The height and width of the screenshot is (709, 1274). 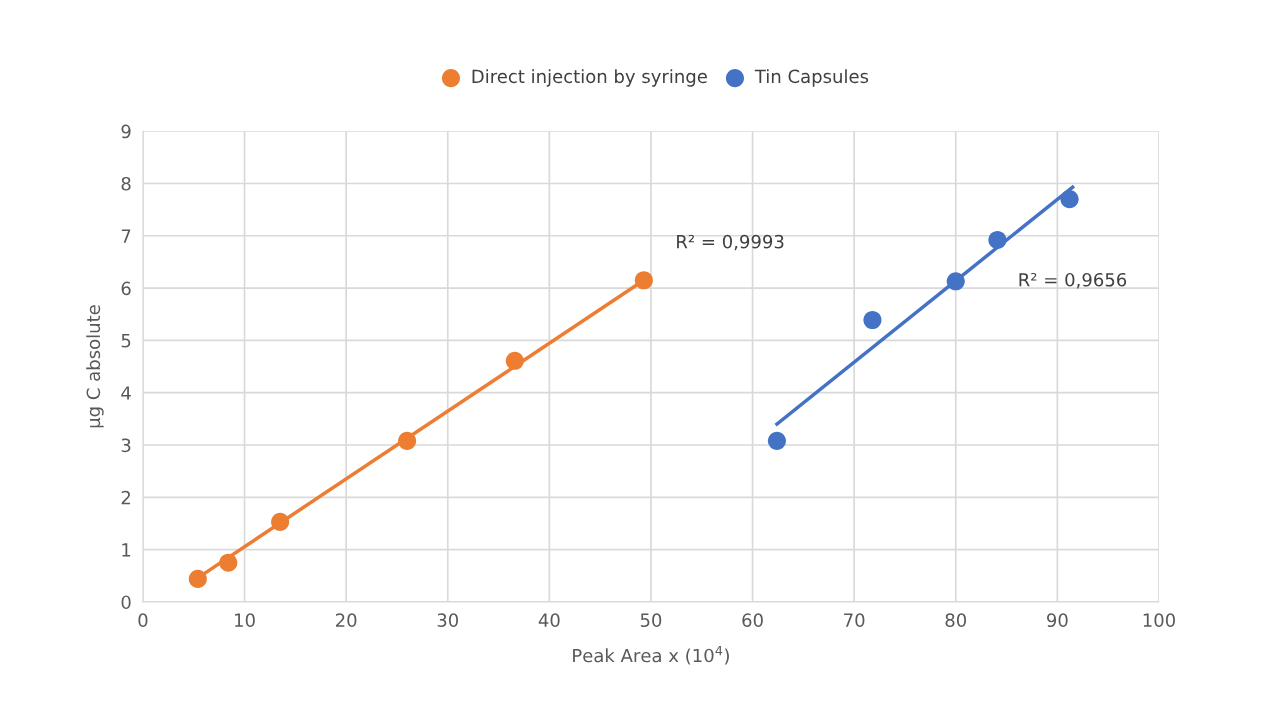 What do you see at coordinates (1159, 620) in the screenshot?
I see `x-tick-label: 100` at bounding box center [1159, 620].